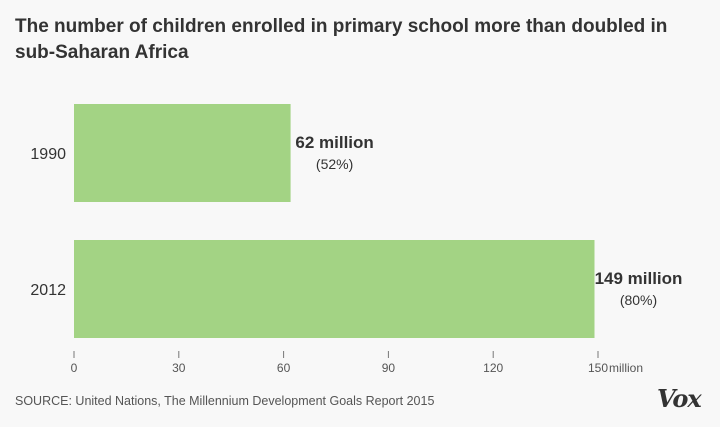 The image size is (720, 427). Describe the element at coordinates (639, 278) in the screenshot. I see `value-label: 149 million` at that location.